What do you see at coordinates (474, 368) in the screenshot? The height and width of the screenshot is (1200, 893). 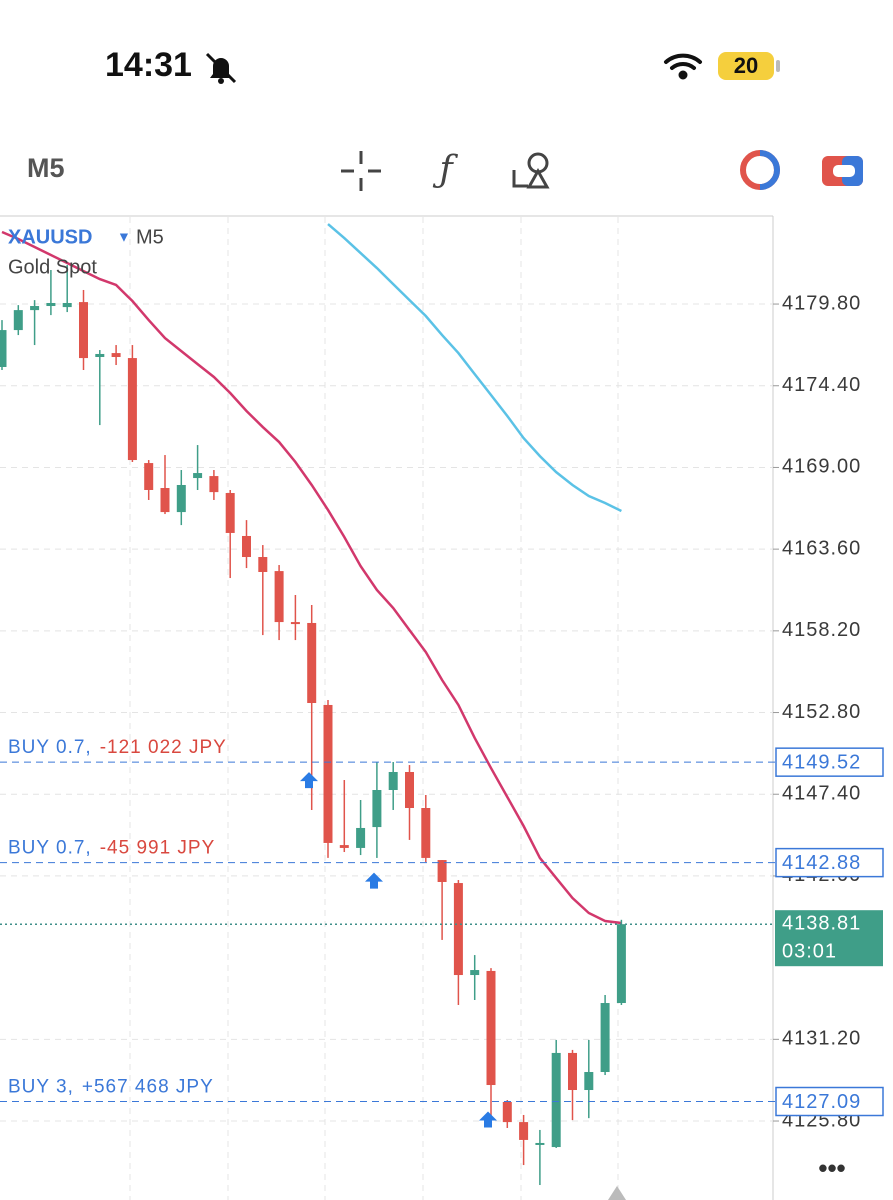 I see `moving-average` at bounding box center [474, 368].